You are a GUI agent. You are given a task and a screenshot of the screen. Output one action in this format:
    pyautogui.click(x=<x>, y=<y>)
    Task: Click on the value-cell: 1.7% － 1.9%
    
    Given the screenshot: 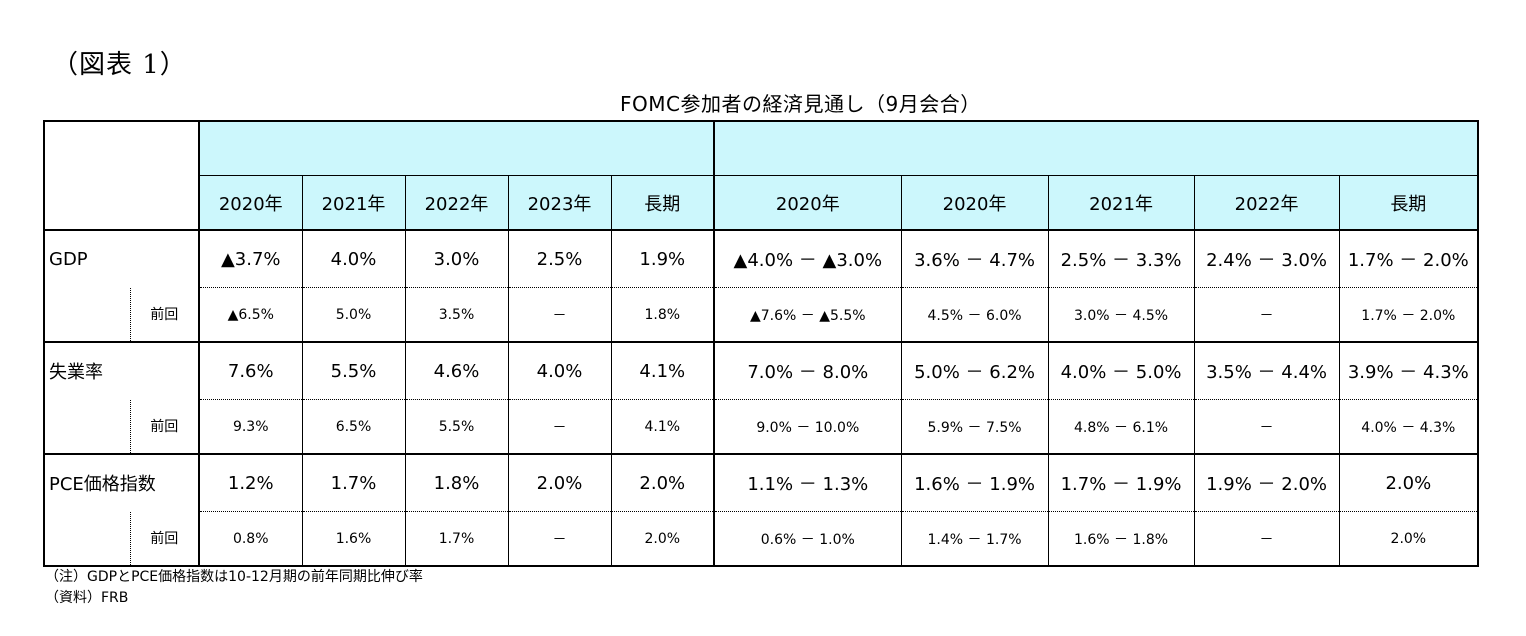 What is the action you would take?
    pyautogui.click(x=1121, y=483)
    